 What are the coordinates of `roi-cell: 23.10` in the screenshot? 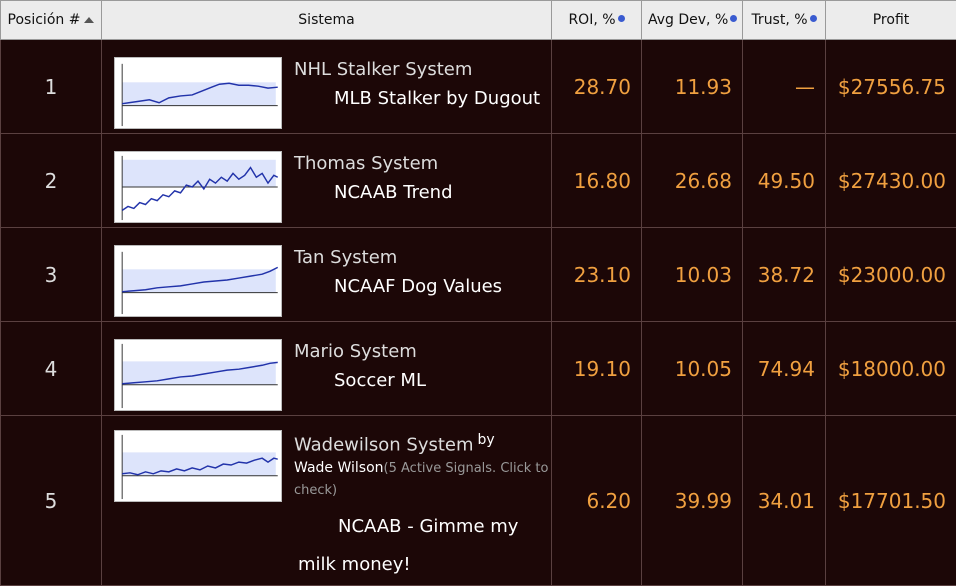 It's located at (596, 274).